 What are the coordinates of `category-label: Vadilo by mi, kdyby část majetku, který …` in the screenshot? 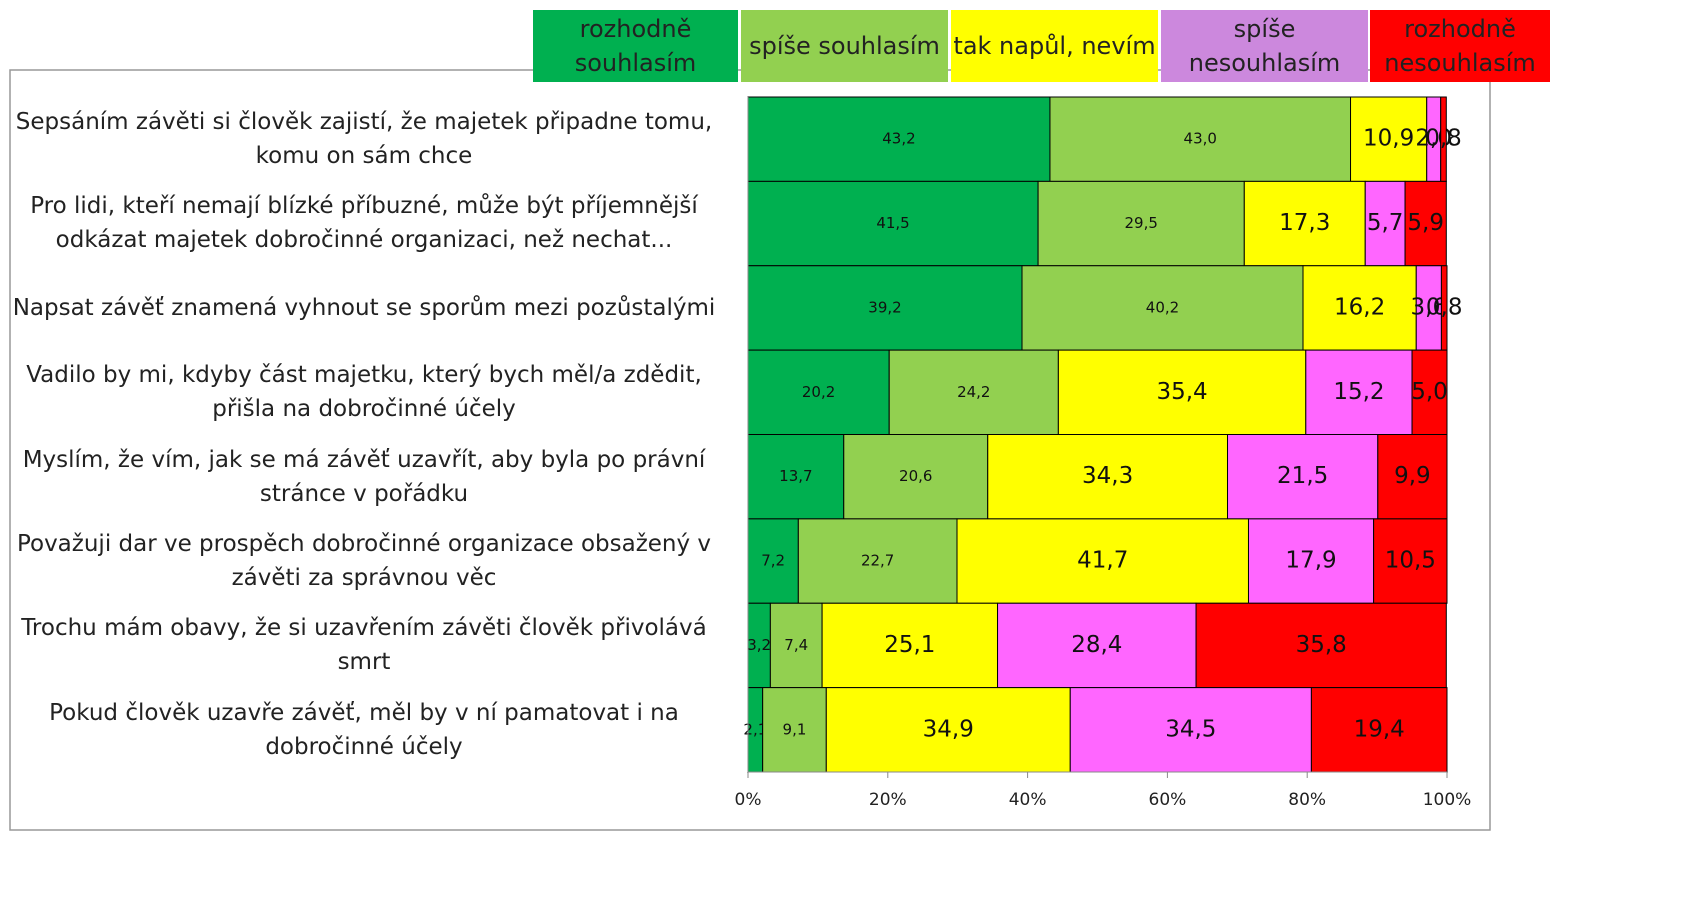 It's located at (364, 392).